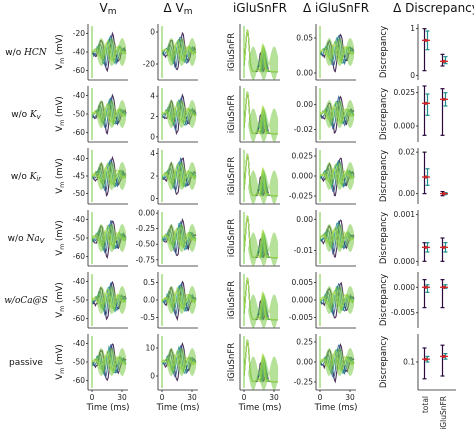  What do you see at coordinates (425, 404) in the screenshot?
I see `x-category-label: total` at bounding box center [425, 404].